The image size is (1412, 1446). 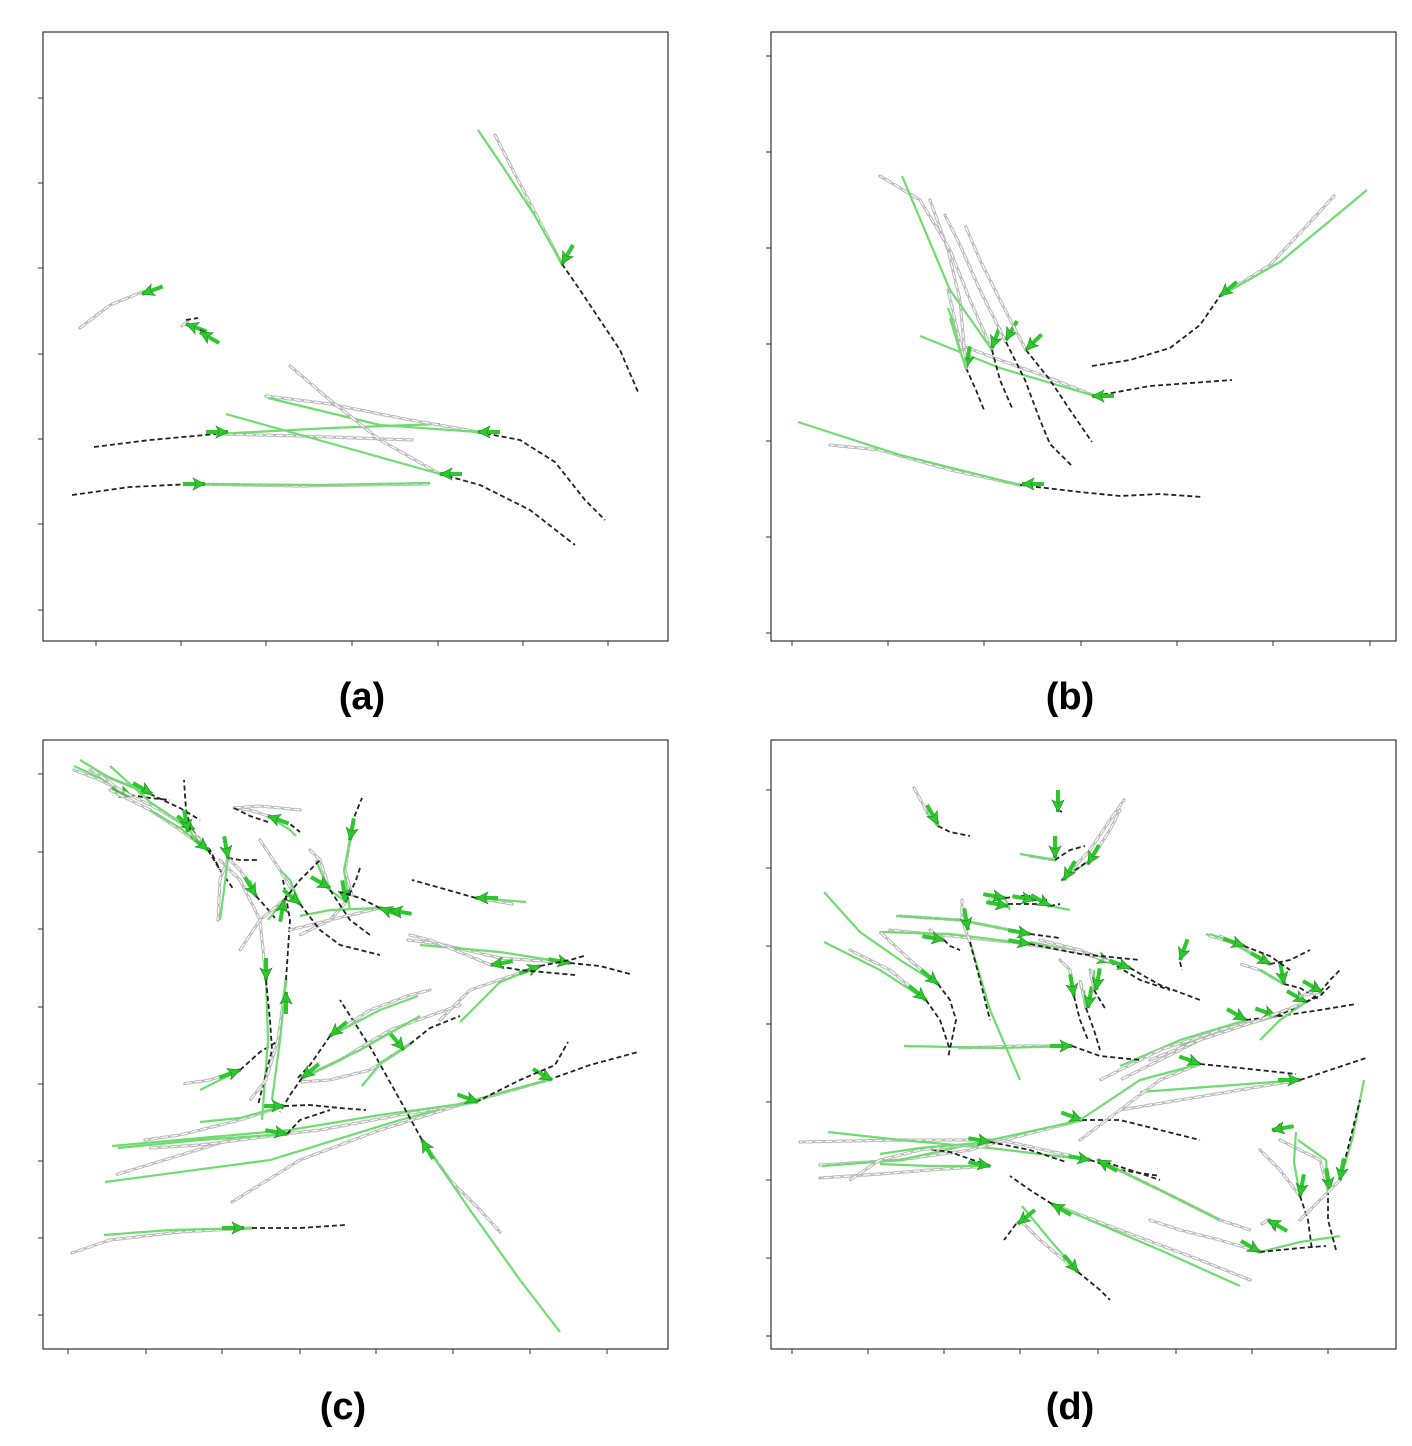 What do you see at coordinates (966, 923) in the screenshot?
I see `track-d-44-agent-arrow` at bounding box center [966, 923].